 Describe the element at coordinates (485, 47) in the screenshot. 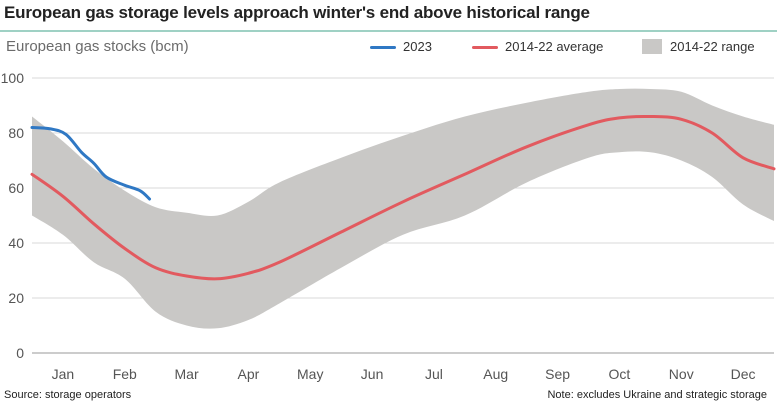

I see `legend-swatch-average` at that location.